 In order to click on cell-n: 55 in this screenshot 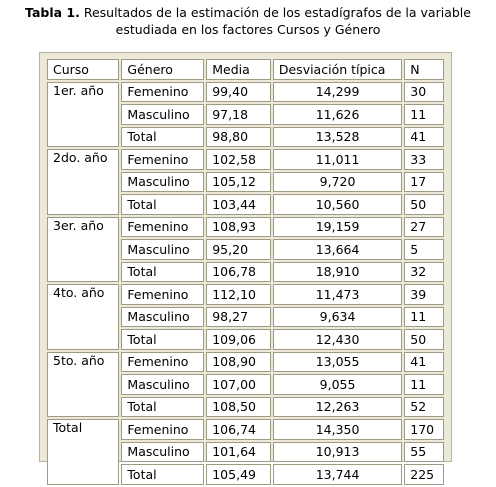, I will do `click(424, 451)`.